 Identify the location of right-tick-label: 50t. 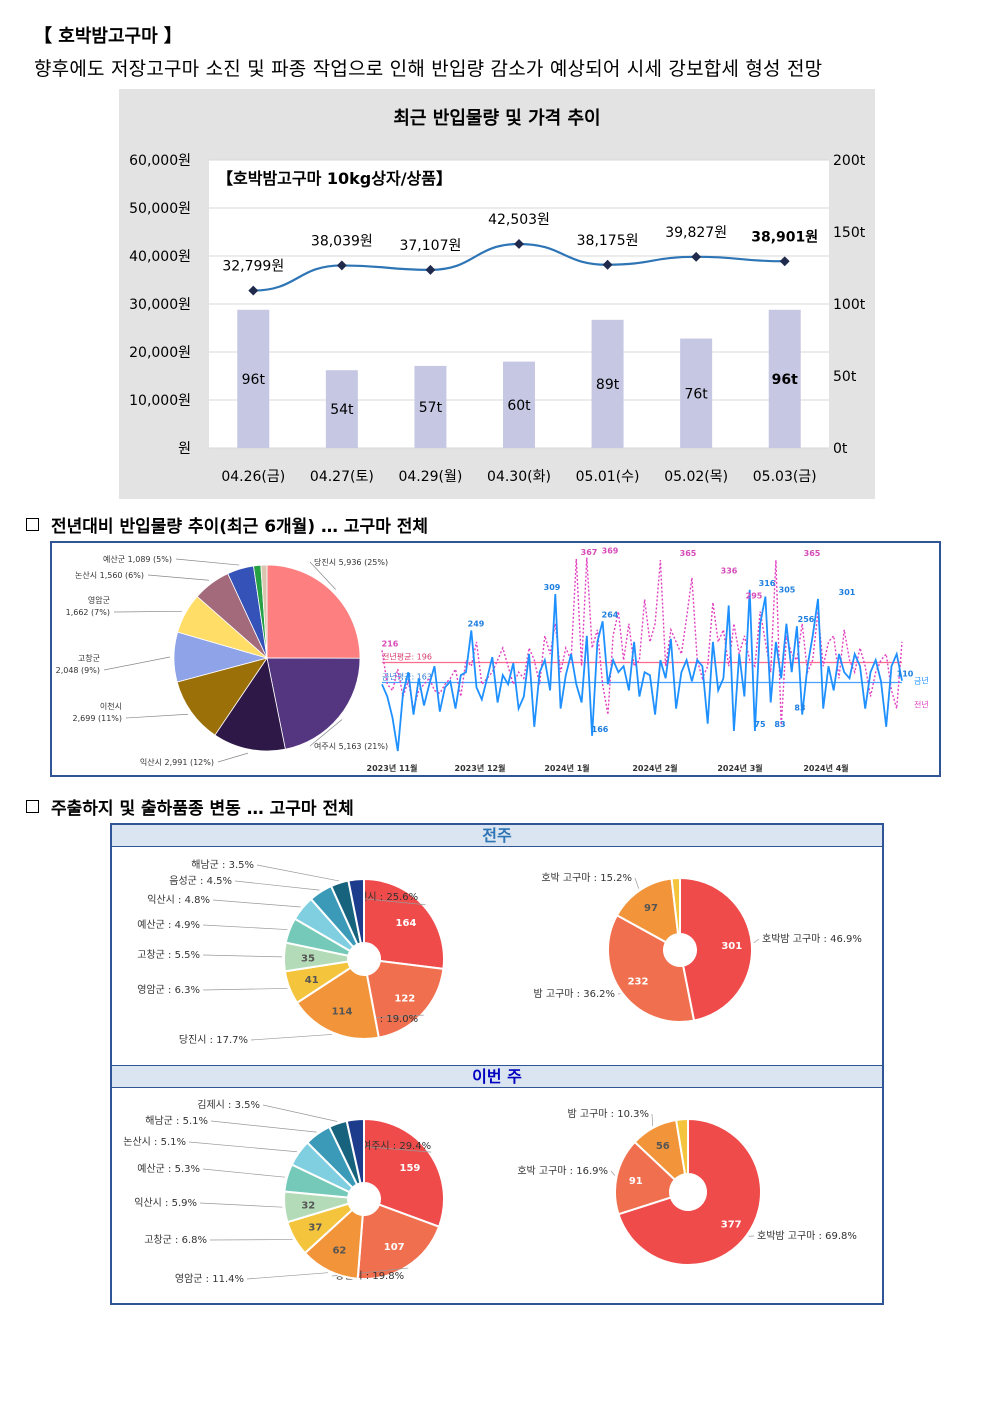
(845, 377).